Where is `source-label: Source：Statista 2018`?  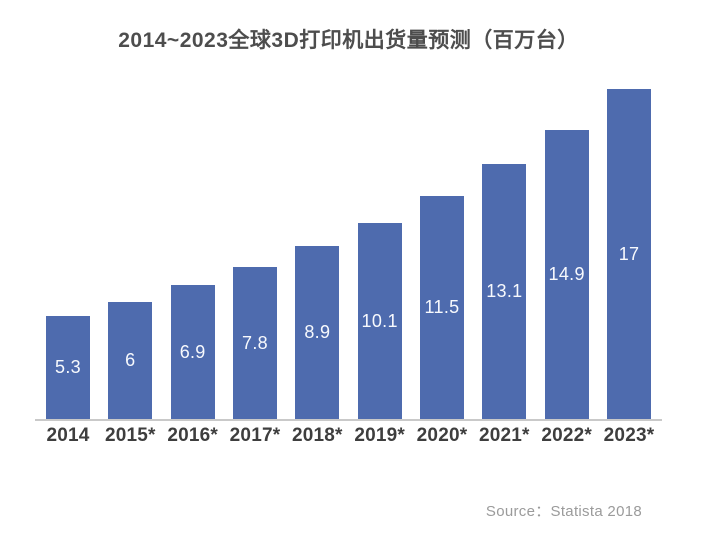
source-label: Source：Statista 2018 is located at coordinates (563, 511).